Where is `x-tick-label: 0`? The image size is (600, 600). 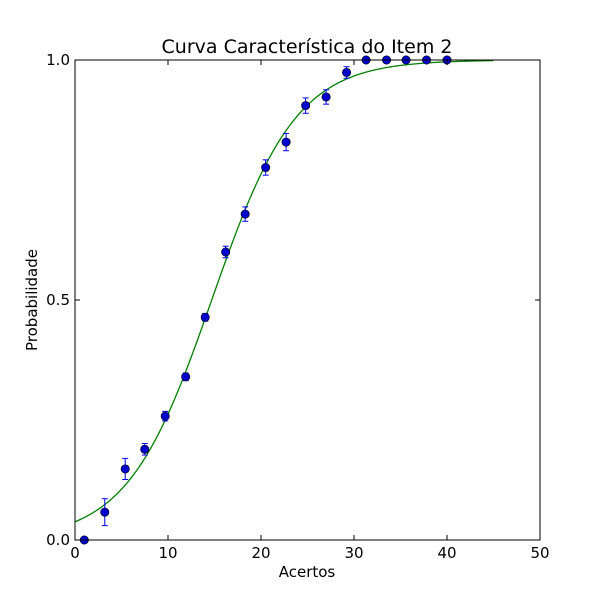 x-tick-label: 0 is located at coordinates (75, 553).